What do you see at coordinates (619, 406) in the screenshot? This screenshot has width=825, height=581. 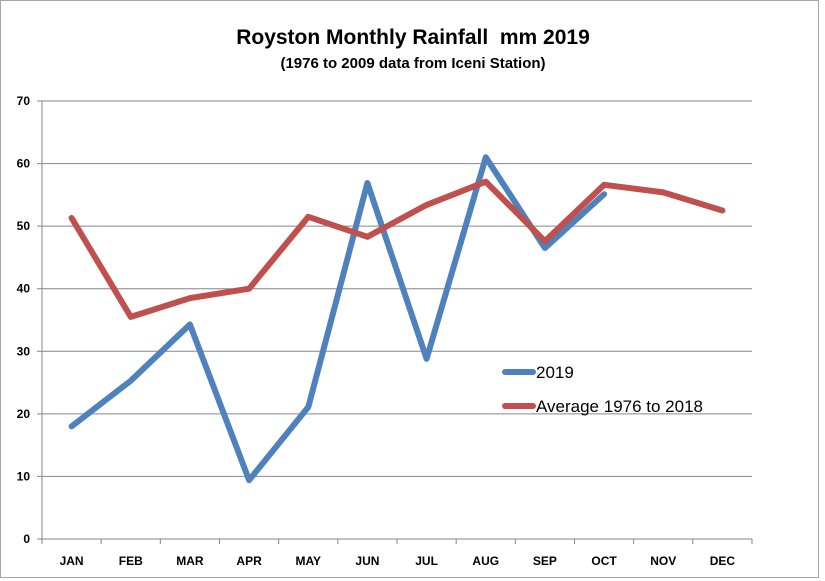 I see `legend-label: Average 1976 to 2018` at bounding box center [619, 406].